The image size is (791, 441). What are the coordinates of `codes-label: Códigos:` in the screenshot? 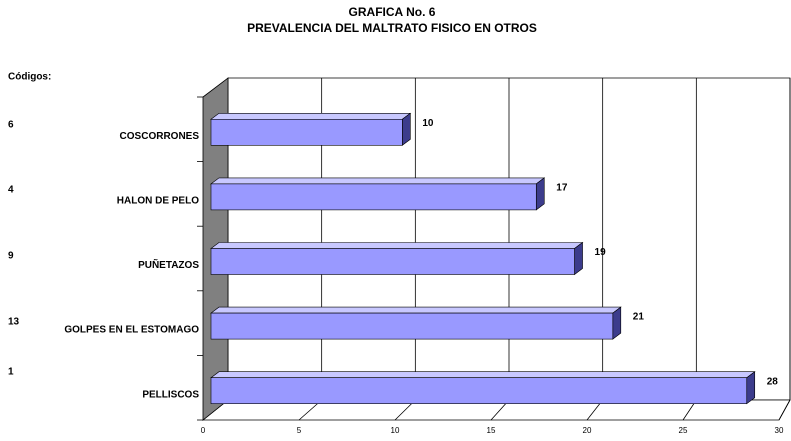 It's located at (29, 77).